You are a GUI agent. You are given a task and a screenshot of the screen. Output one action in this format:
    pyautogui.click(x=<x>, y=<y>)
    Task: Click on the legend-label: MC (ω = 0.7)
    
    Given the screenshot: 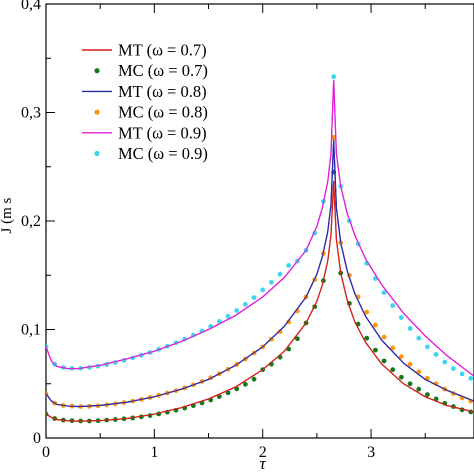 What is the action you would take?
    pyautogui.click(x=163, y=70)
    